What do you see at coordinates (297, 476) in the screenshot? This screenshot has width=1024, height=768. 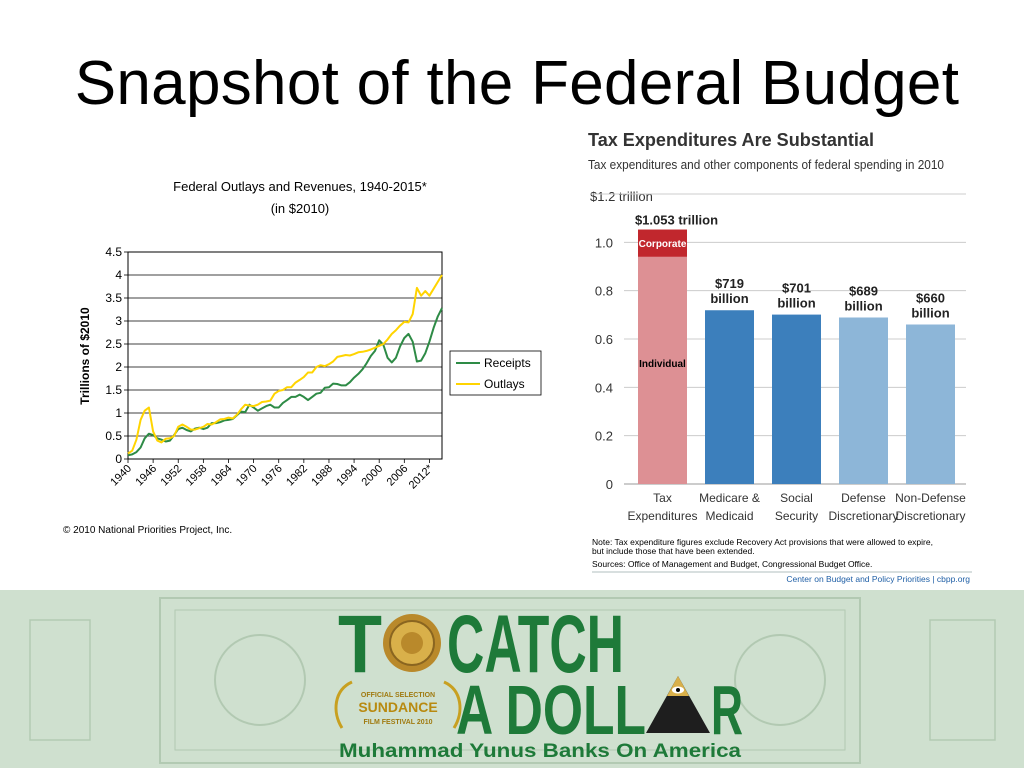 I see `x-tick-label: 1982` at bounding box center [297, 476].